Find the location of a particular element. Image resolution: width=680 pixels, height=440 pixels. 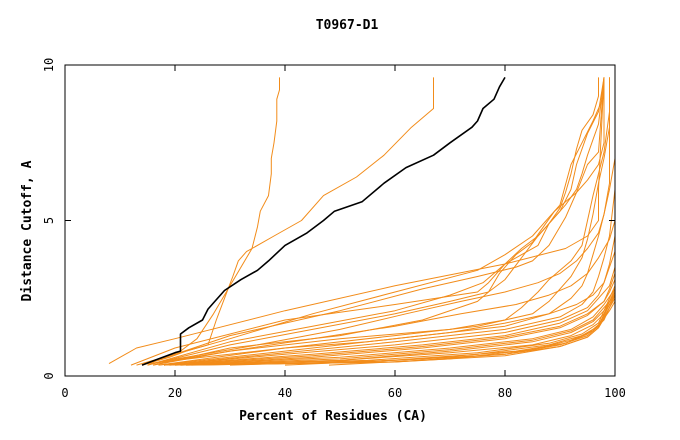

x-tick-label: 40 is located at coordinates (285, 393).